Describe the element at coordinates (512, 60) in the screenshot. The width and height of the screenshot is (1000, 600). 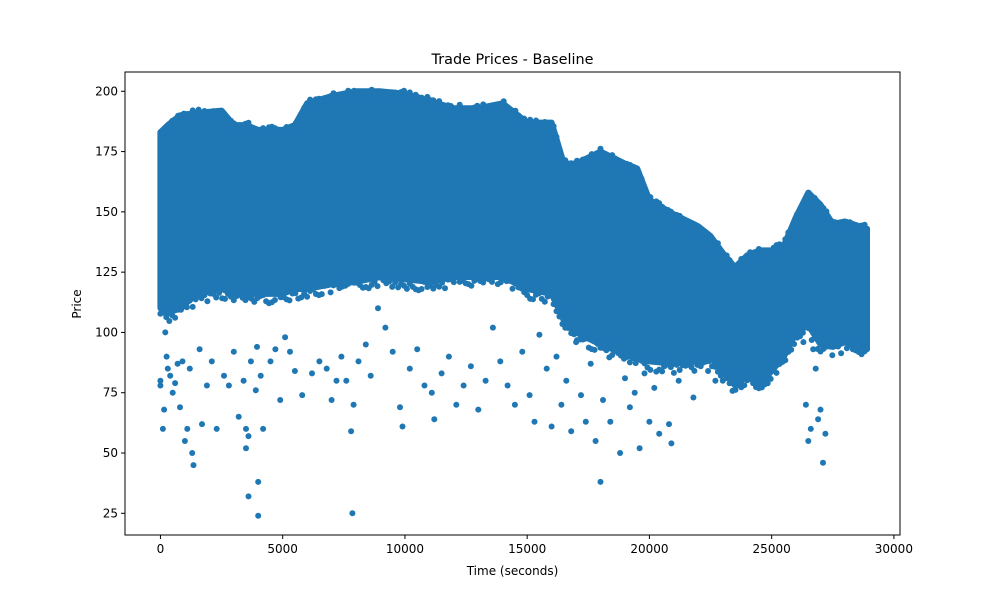
I see `chart-title: Trade Prices - Baseline` at that location.